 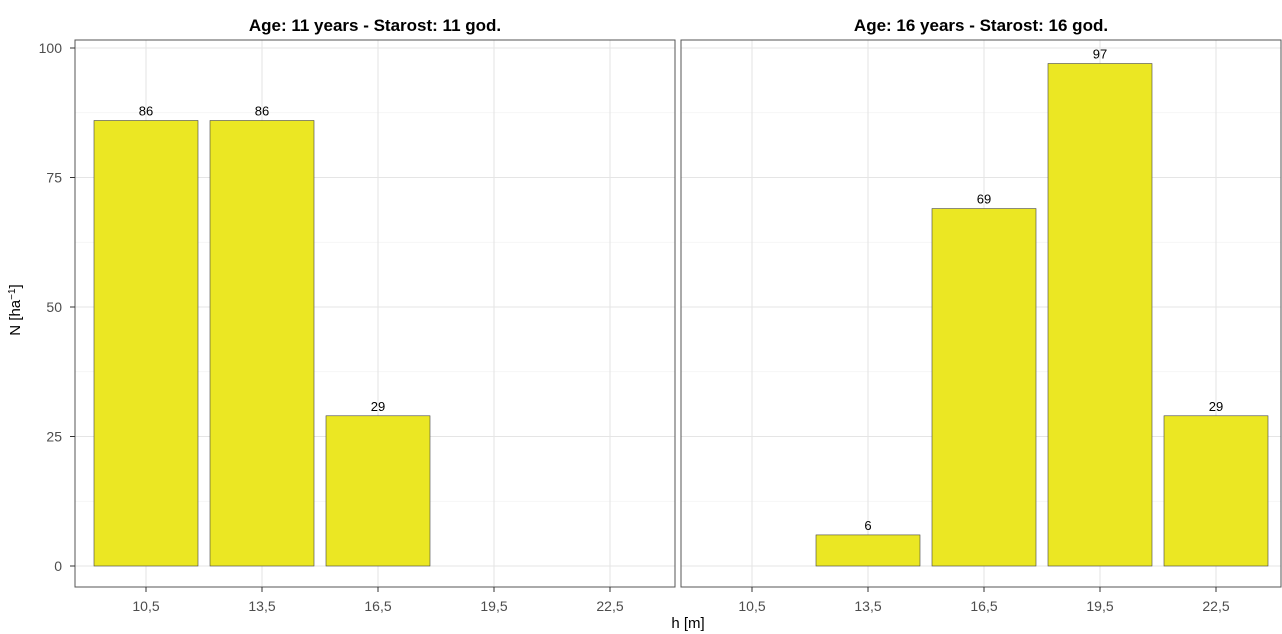 What do you see at coordinates (51, 48) in the screenshot?
I see `y-tick-label: 100` at bounding box center [51, 48].